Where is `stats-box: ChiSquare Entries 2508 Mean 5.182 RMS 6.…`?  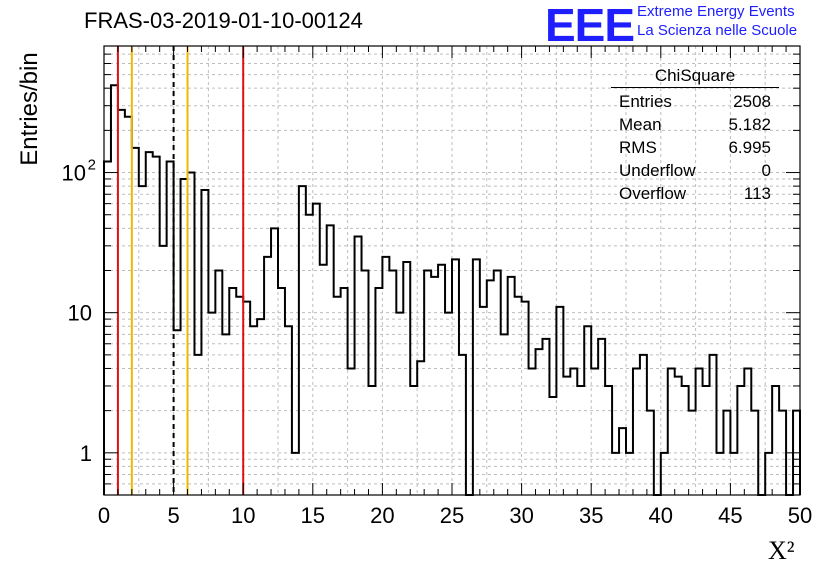 stats-box: ChiSquare Entries 2508 Mean 5.182 RMS 6.… is located at coordinates (695, 135).